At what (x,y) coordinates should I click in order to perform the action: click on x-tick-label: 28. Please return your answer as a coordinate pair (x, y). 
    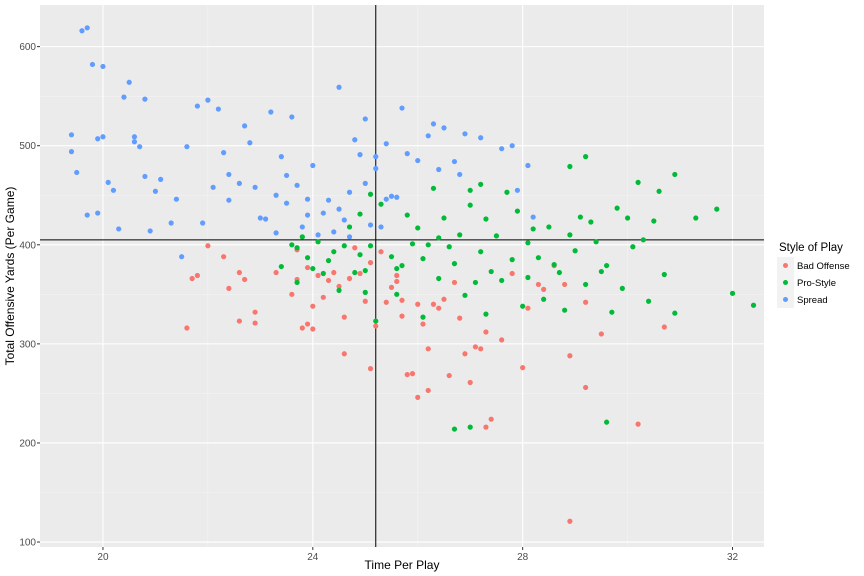
    Looking at the image, I should click on (523, 557).